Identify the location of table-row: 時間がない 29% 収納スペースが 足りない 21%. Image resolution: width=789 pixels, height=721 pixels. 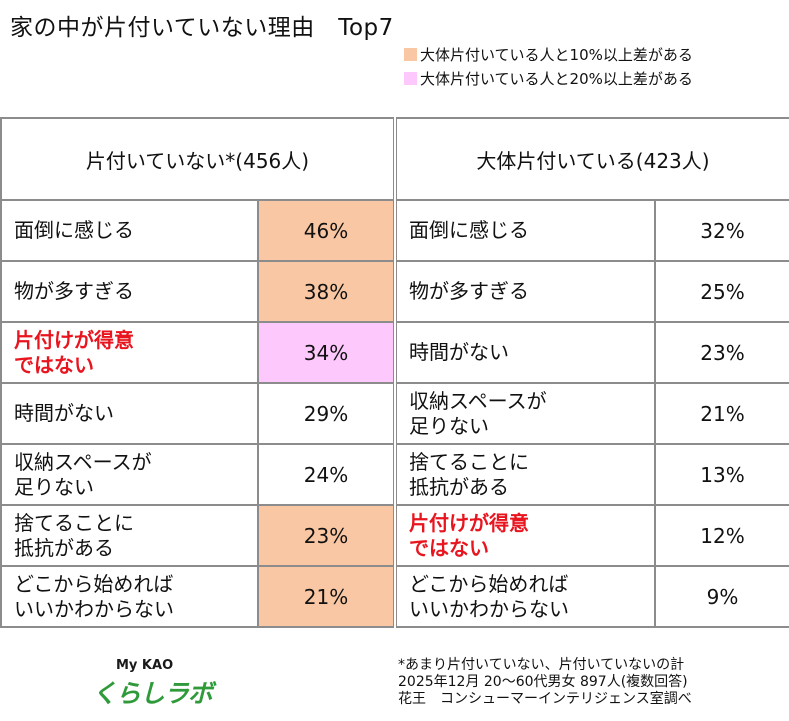
(394, 413).